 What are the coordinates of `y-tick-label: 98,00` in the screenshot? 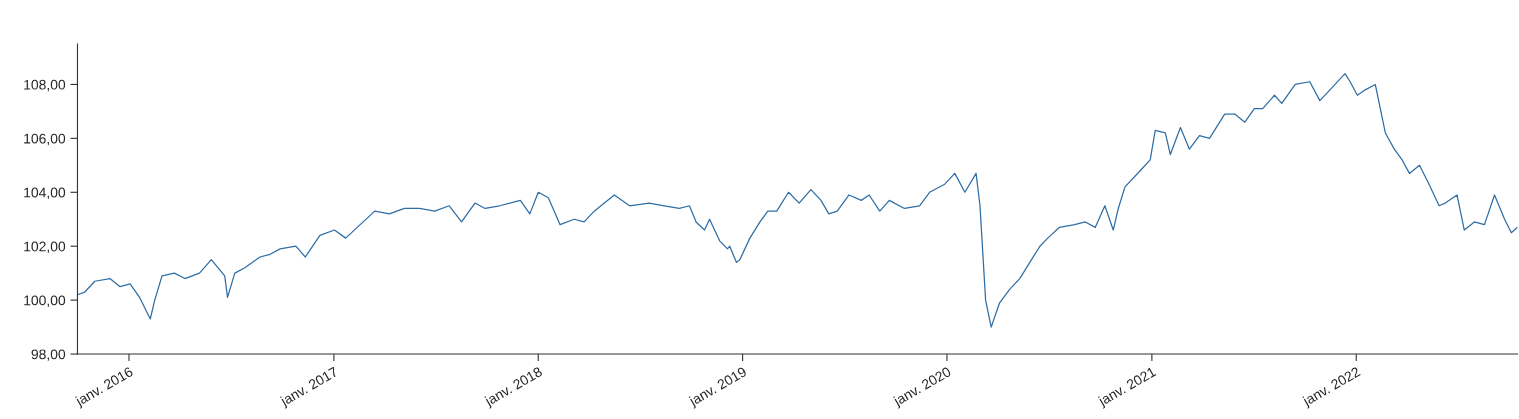 It's located at (48, 355).